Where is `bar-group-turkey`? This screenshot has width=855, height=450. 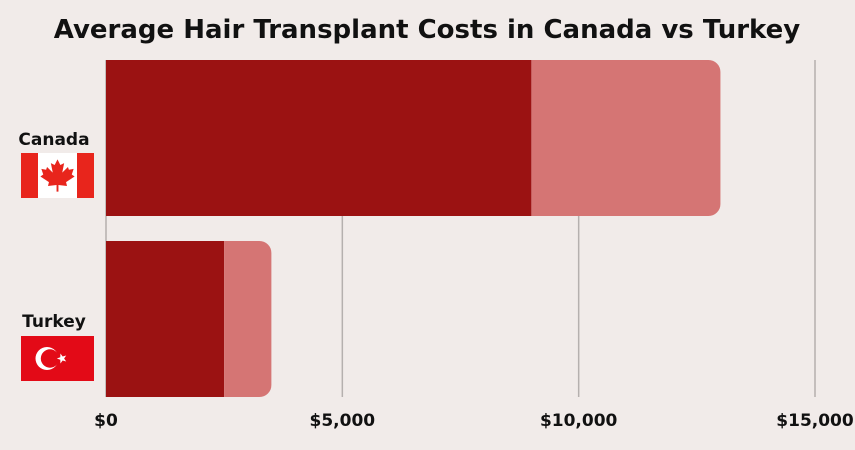 bar-group-turkey is located at coordinates (189, 319).